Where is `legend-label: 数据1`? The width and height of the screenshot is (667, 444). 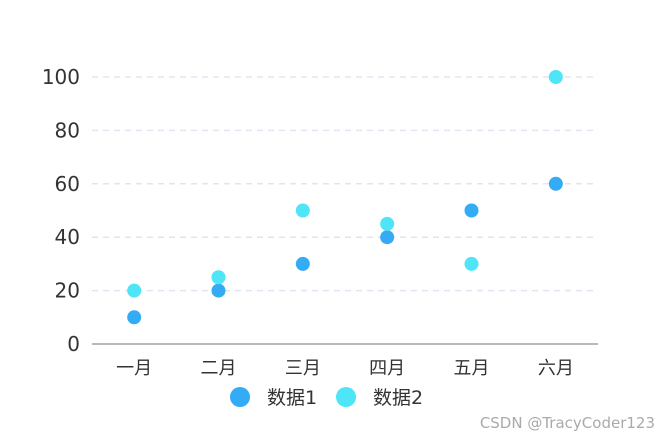
legend-label: 数据1 is located at coordinates (292, 398).